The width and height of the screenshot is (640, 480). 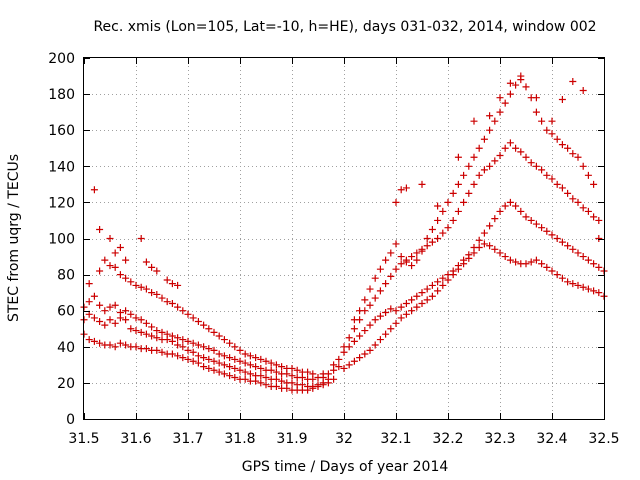 What do you see at coordinates (345, 467) in the screenshot?
I see `x-axis-label: GPS time / Days of year 2014` at bounding box center [345, 467].